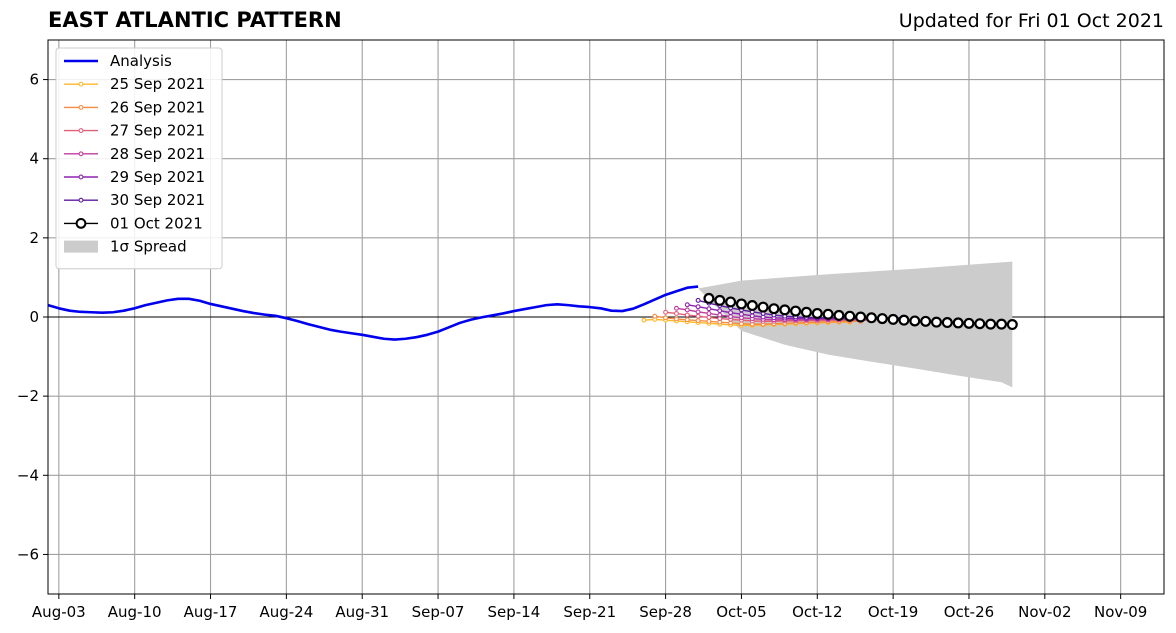  Describe the element at coordinates (893, 612) in the screenshot. I see `x-tick-label: Oct-19` at that location.